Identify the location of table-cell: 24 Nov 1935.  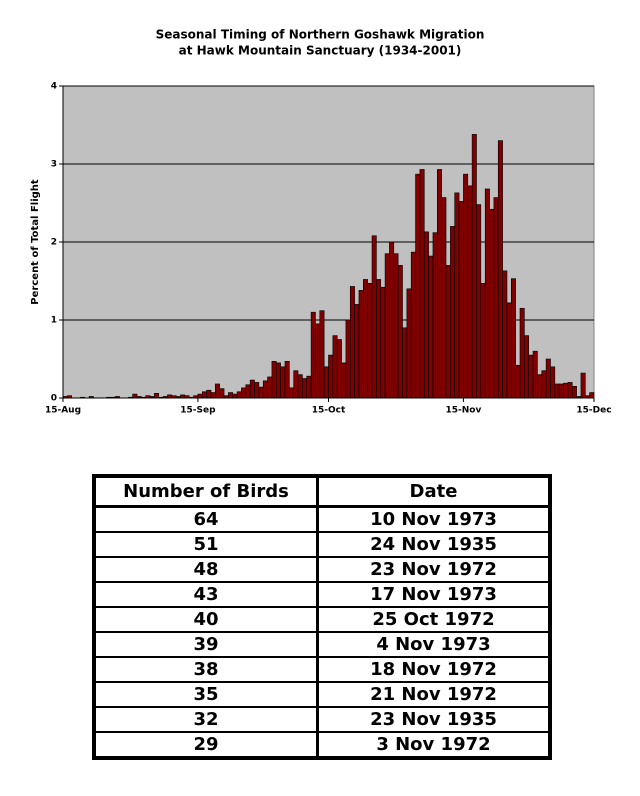
(434, 544).